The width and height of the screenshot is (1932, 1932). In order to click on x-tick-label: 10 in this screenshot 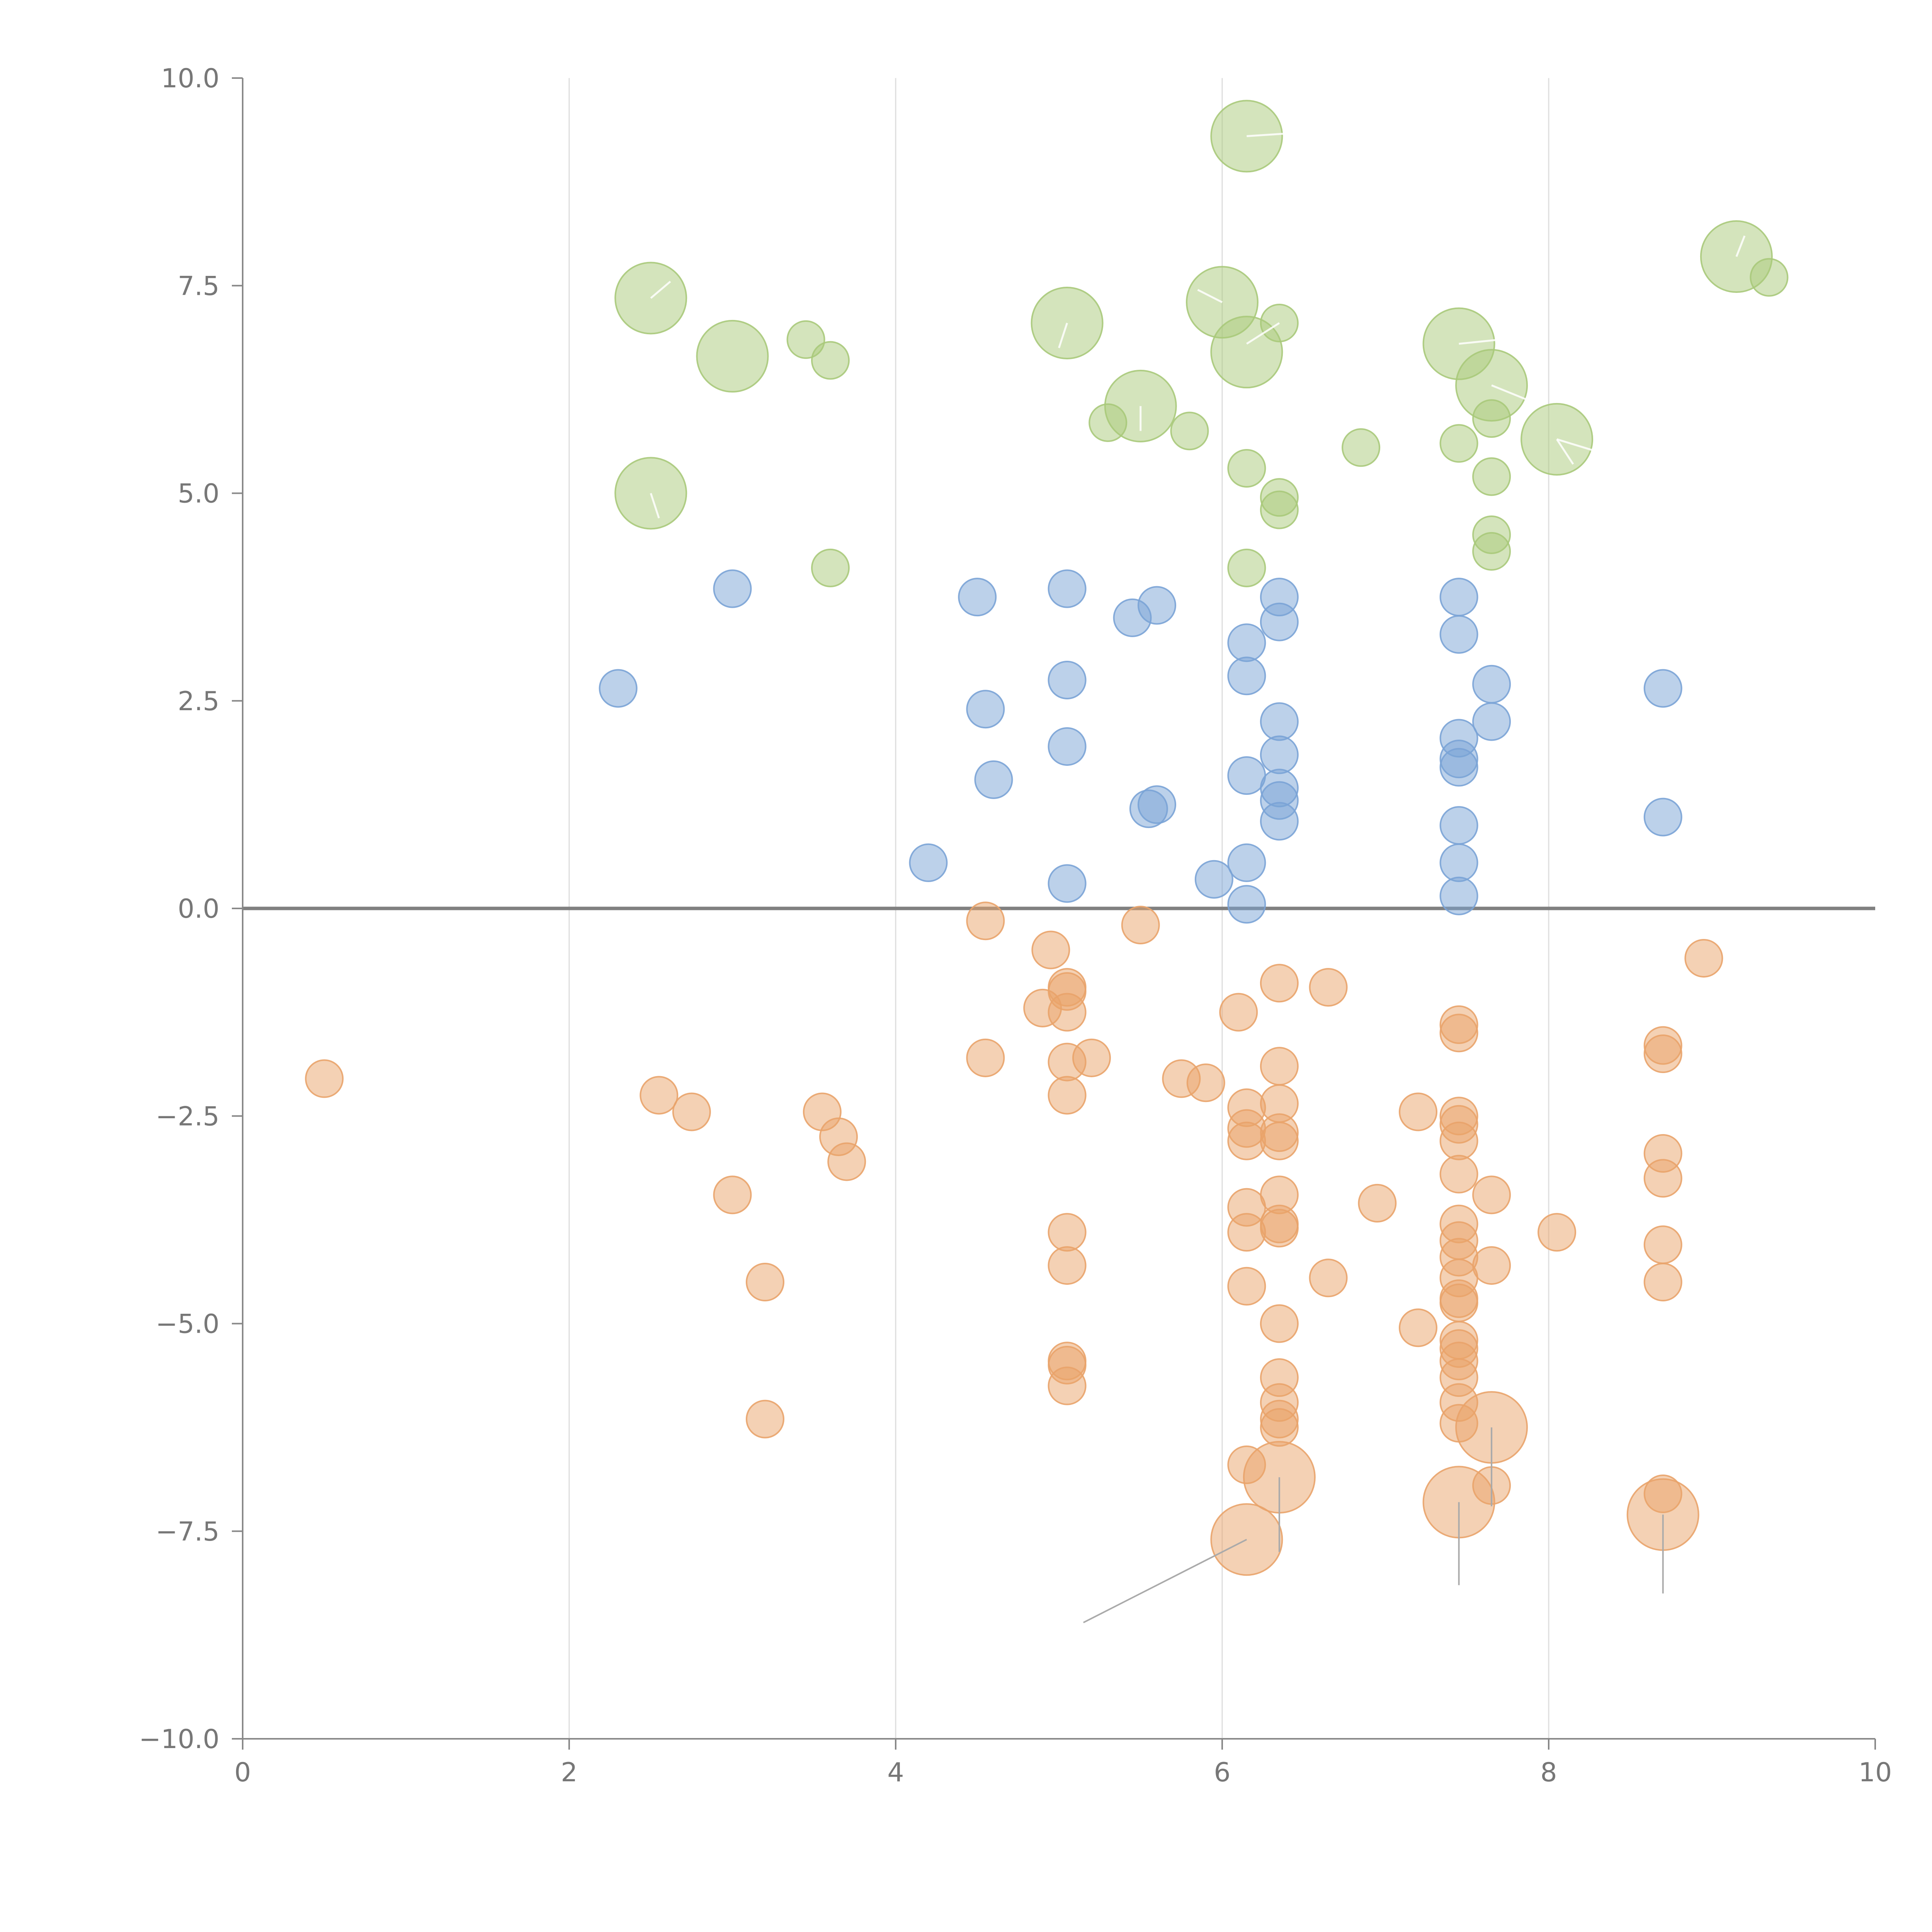, I will do `click(1875, 1772)`.